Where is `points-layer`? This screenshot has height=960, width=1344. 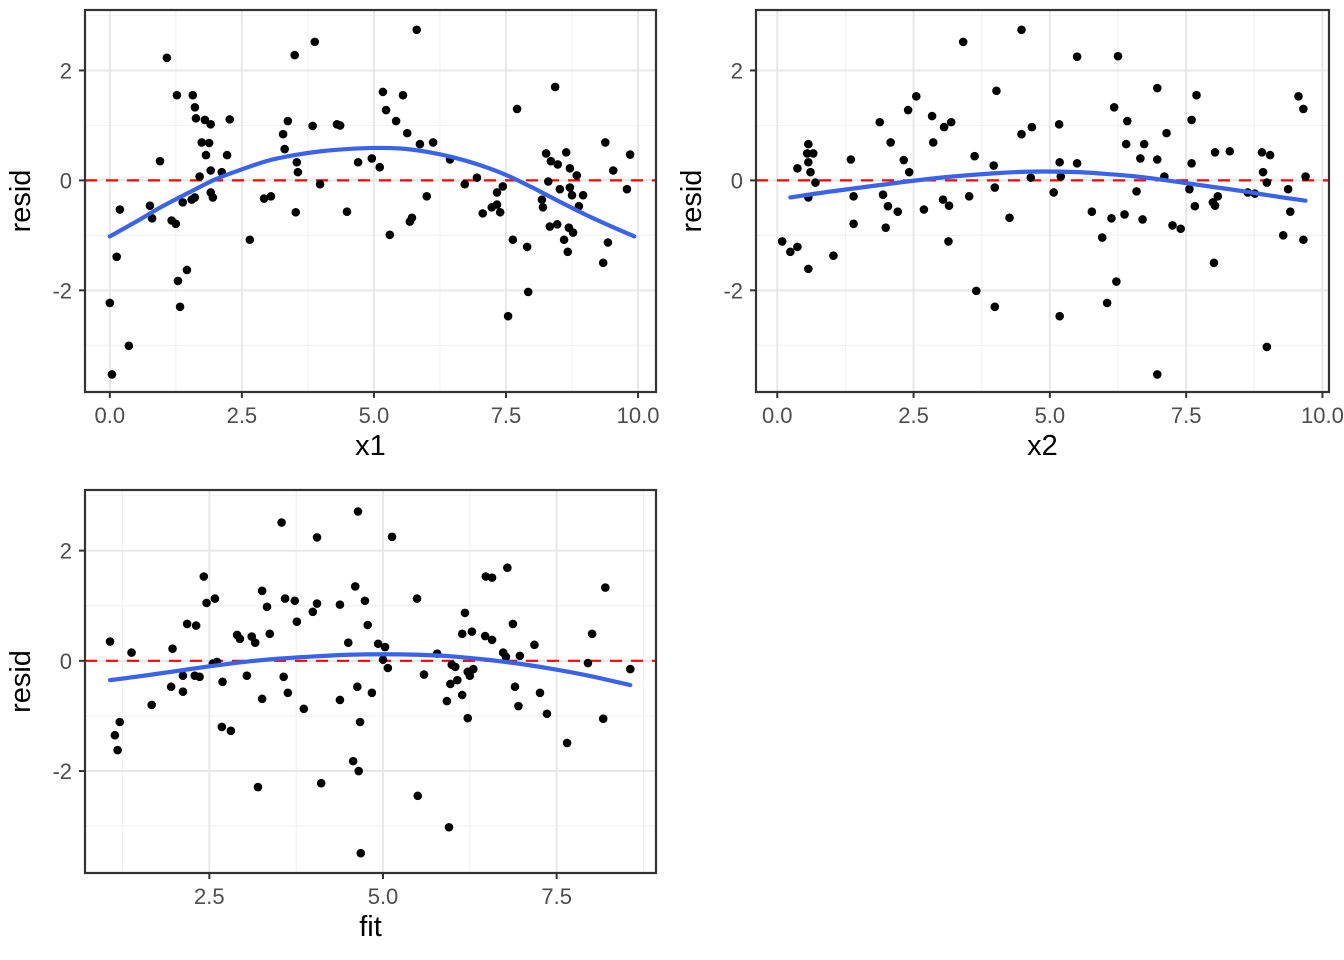
points-layer is located at coordinates (370, 202).